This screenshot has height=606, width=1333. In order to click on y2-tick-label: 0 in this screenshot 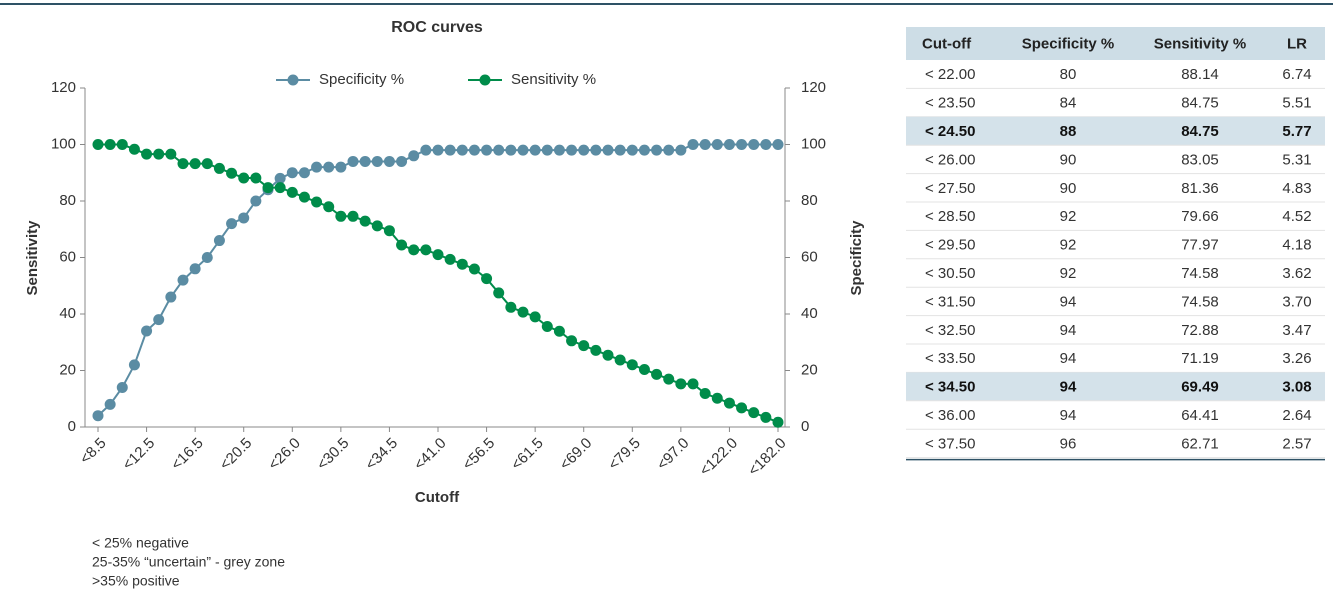, I will do `click(805, 426)`.